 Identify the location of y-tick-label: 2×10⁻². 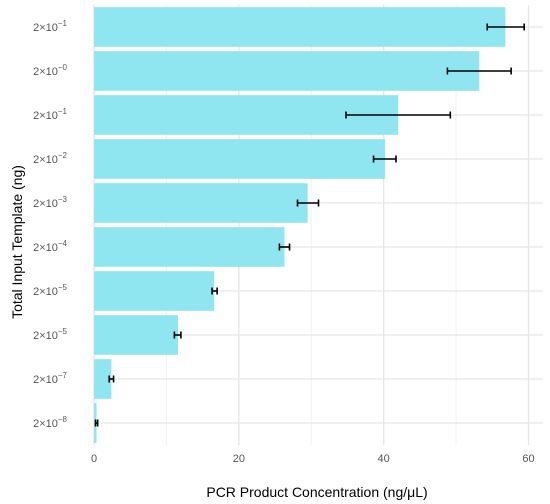
(50, 158).